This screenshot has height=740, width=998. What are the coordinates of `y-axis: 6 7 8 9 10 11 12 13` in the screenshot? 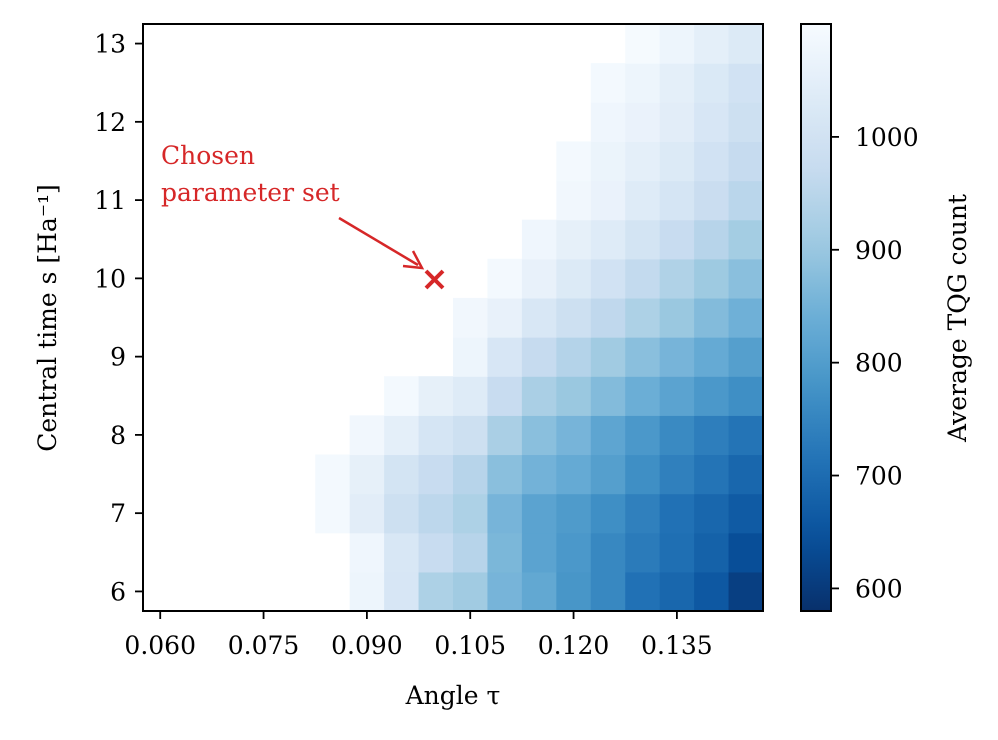 It's located at (118, 318).